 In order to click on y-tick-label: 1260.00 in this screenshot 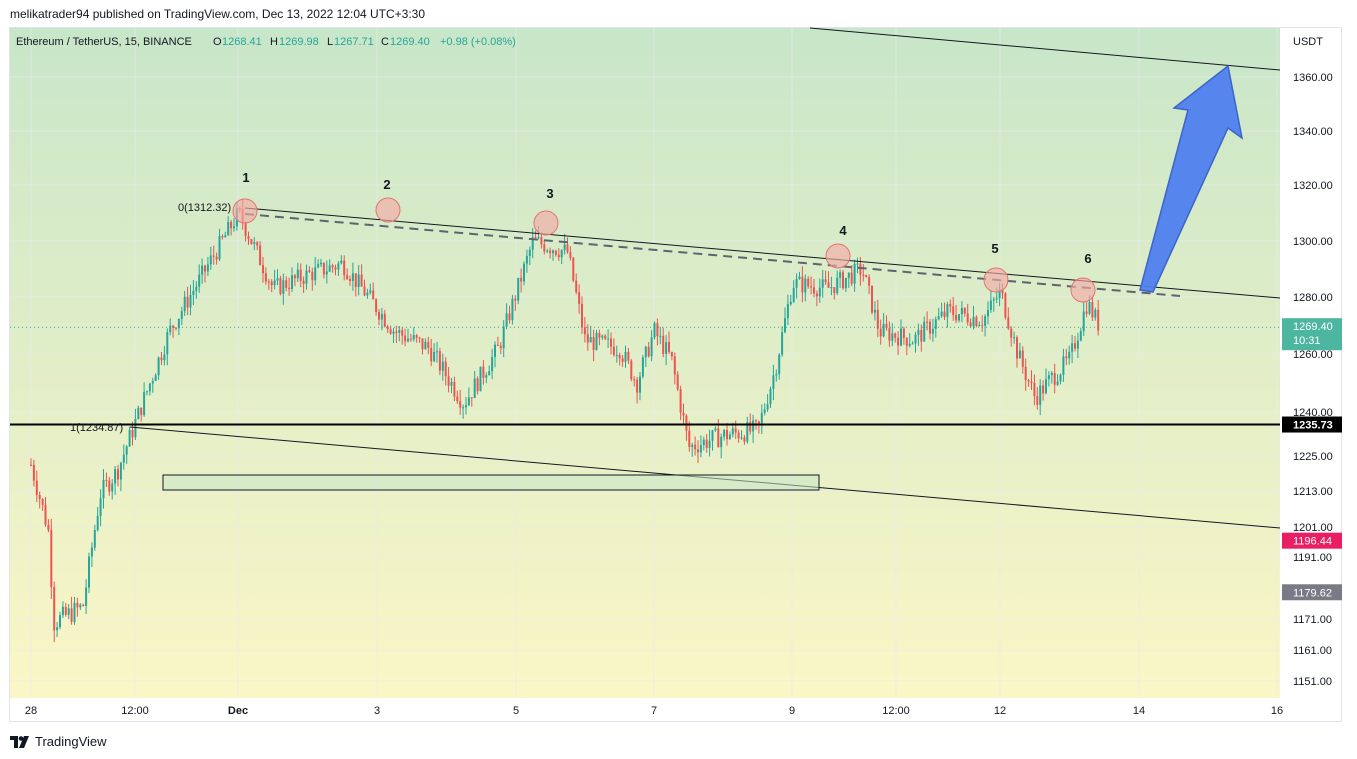, I will do `click(1313, 355)`.